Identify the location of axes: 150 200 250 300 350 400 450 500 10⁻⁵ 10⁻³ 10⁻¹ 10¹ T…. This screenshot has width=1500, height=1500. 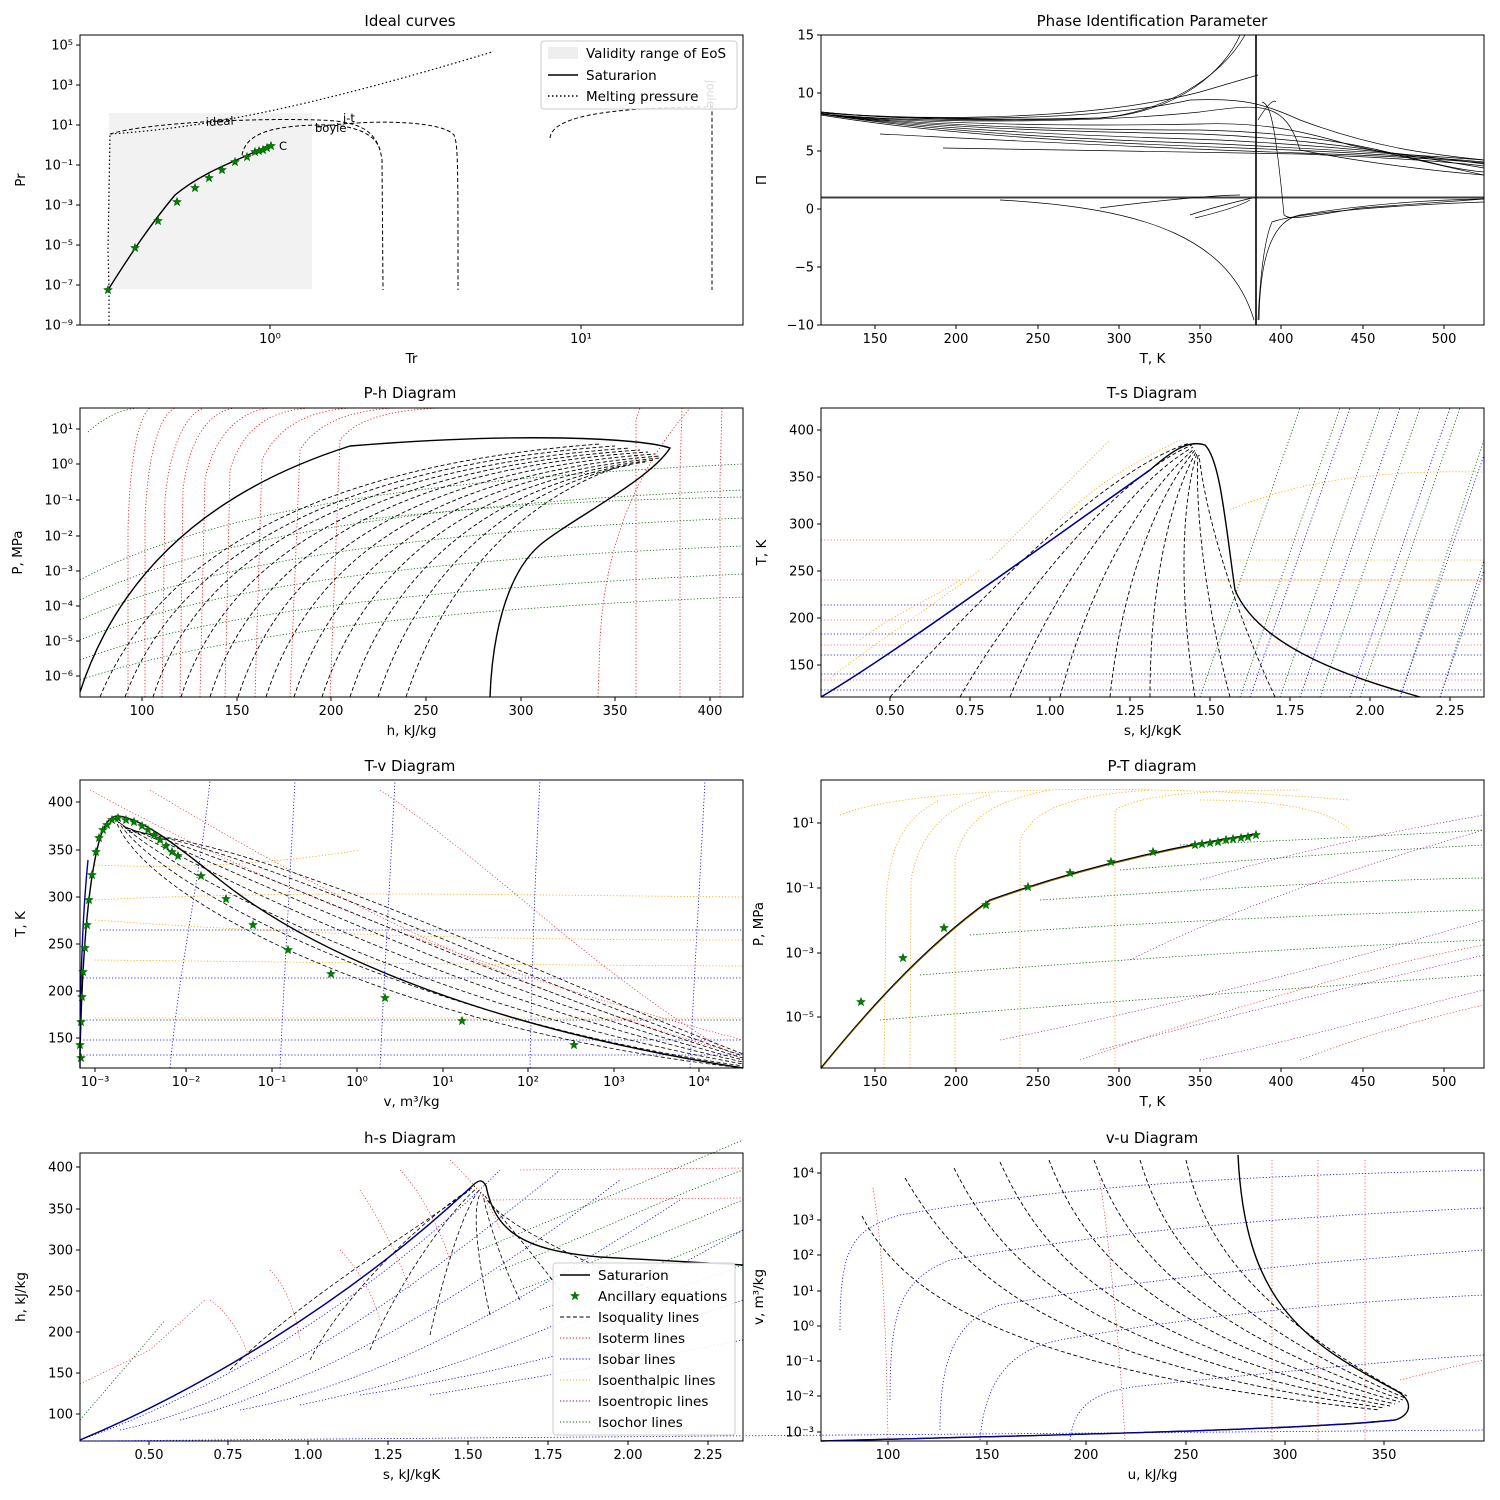
(1118, 944).